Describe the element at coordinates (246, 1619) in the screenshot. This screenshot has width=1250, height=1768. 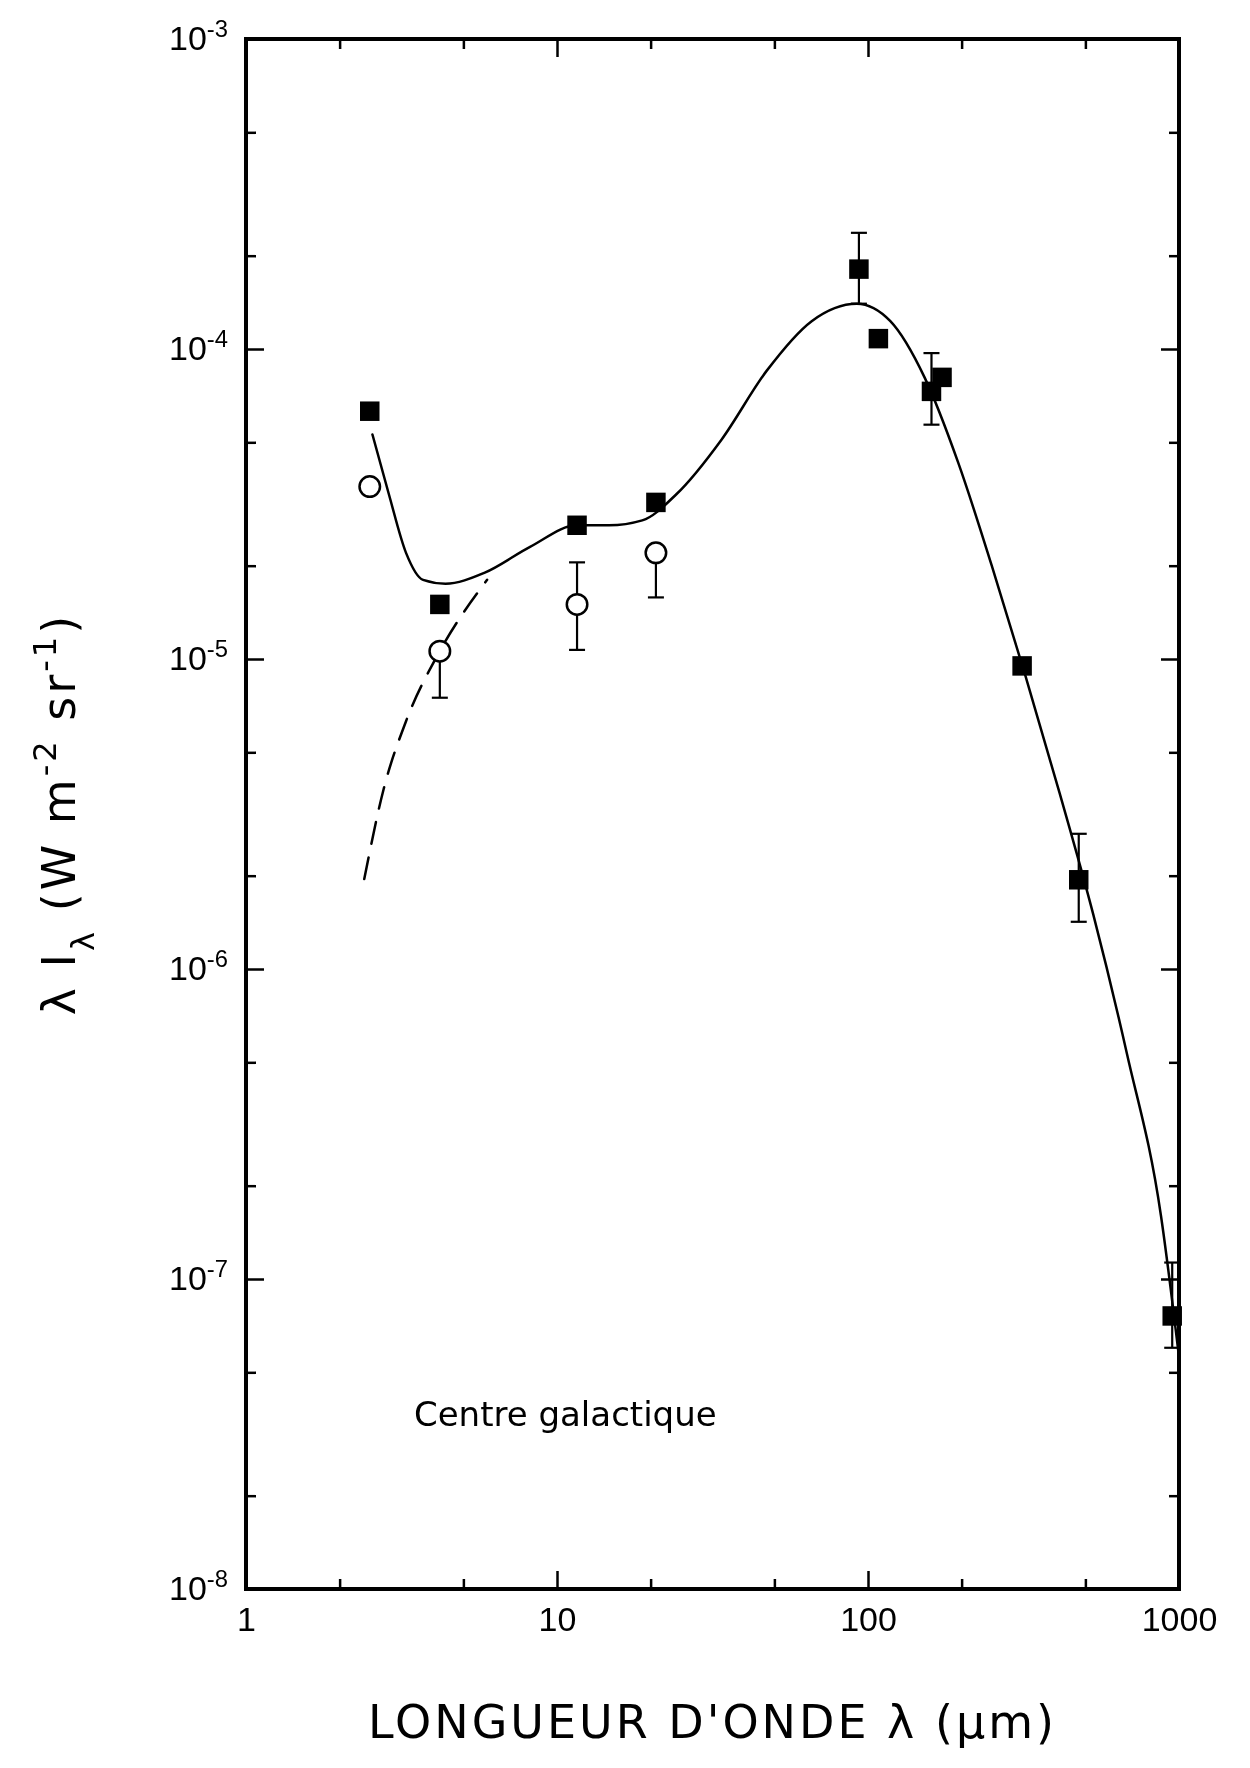
I see `x-tick-label: 1` at that location.